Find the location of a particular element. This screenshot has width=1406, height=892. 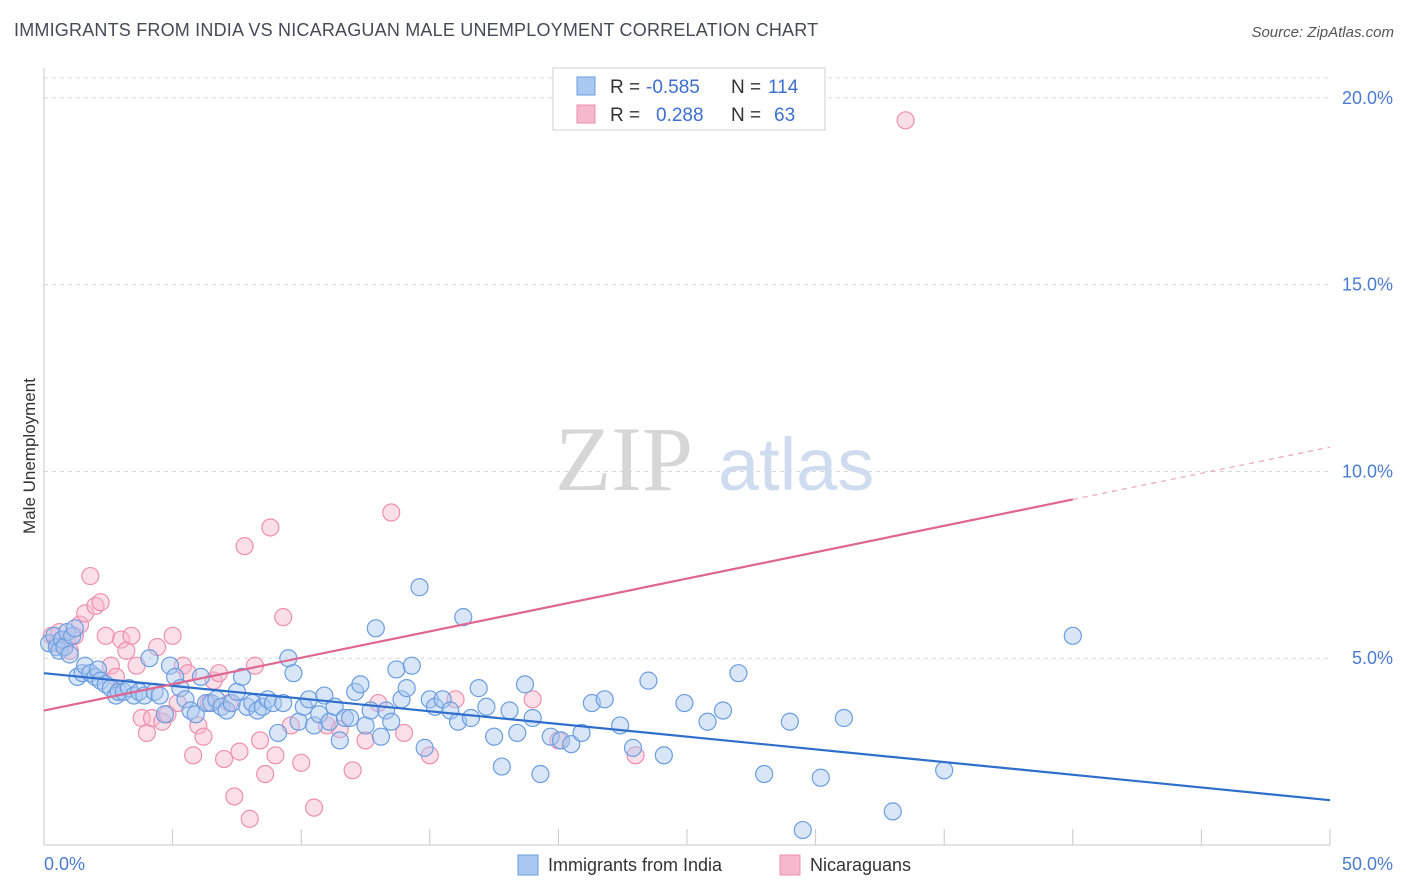

stats-legend-india-r-label: R = is located at coordinates (625, 87).